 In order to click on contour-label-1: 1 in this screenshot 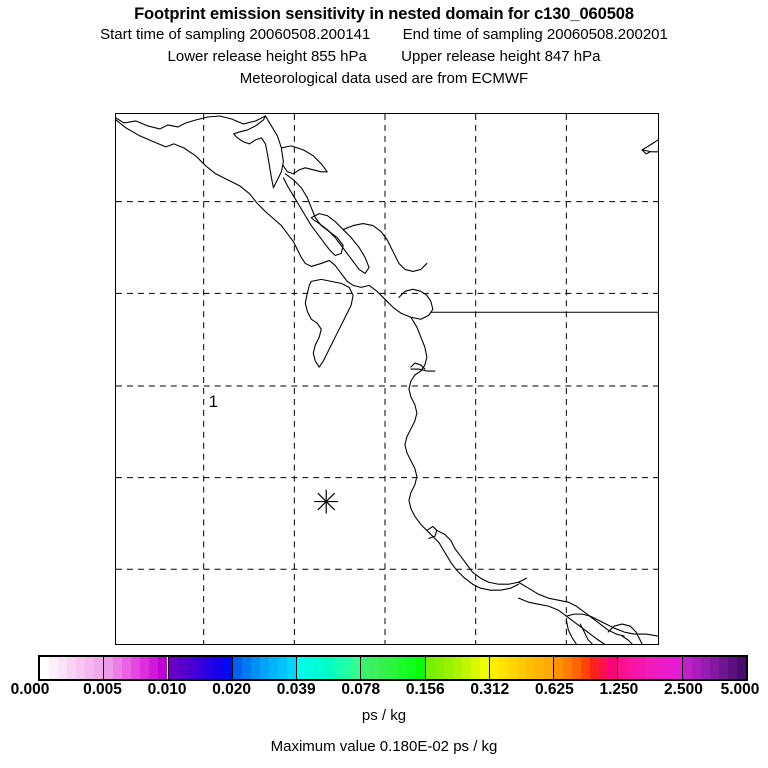, I will do `click(213, 401)`.